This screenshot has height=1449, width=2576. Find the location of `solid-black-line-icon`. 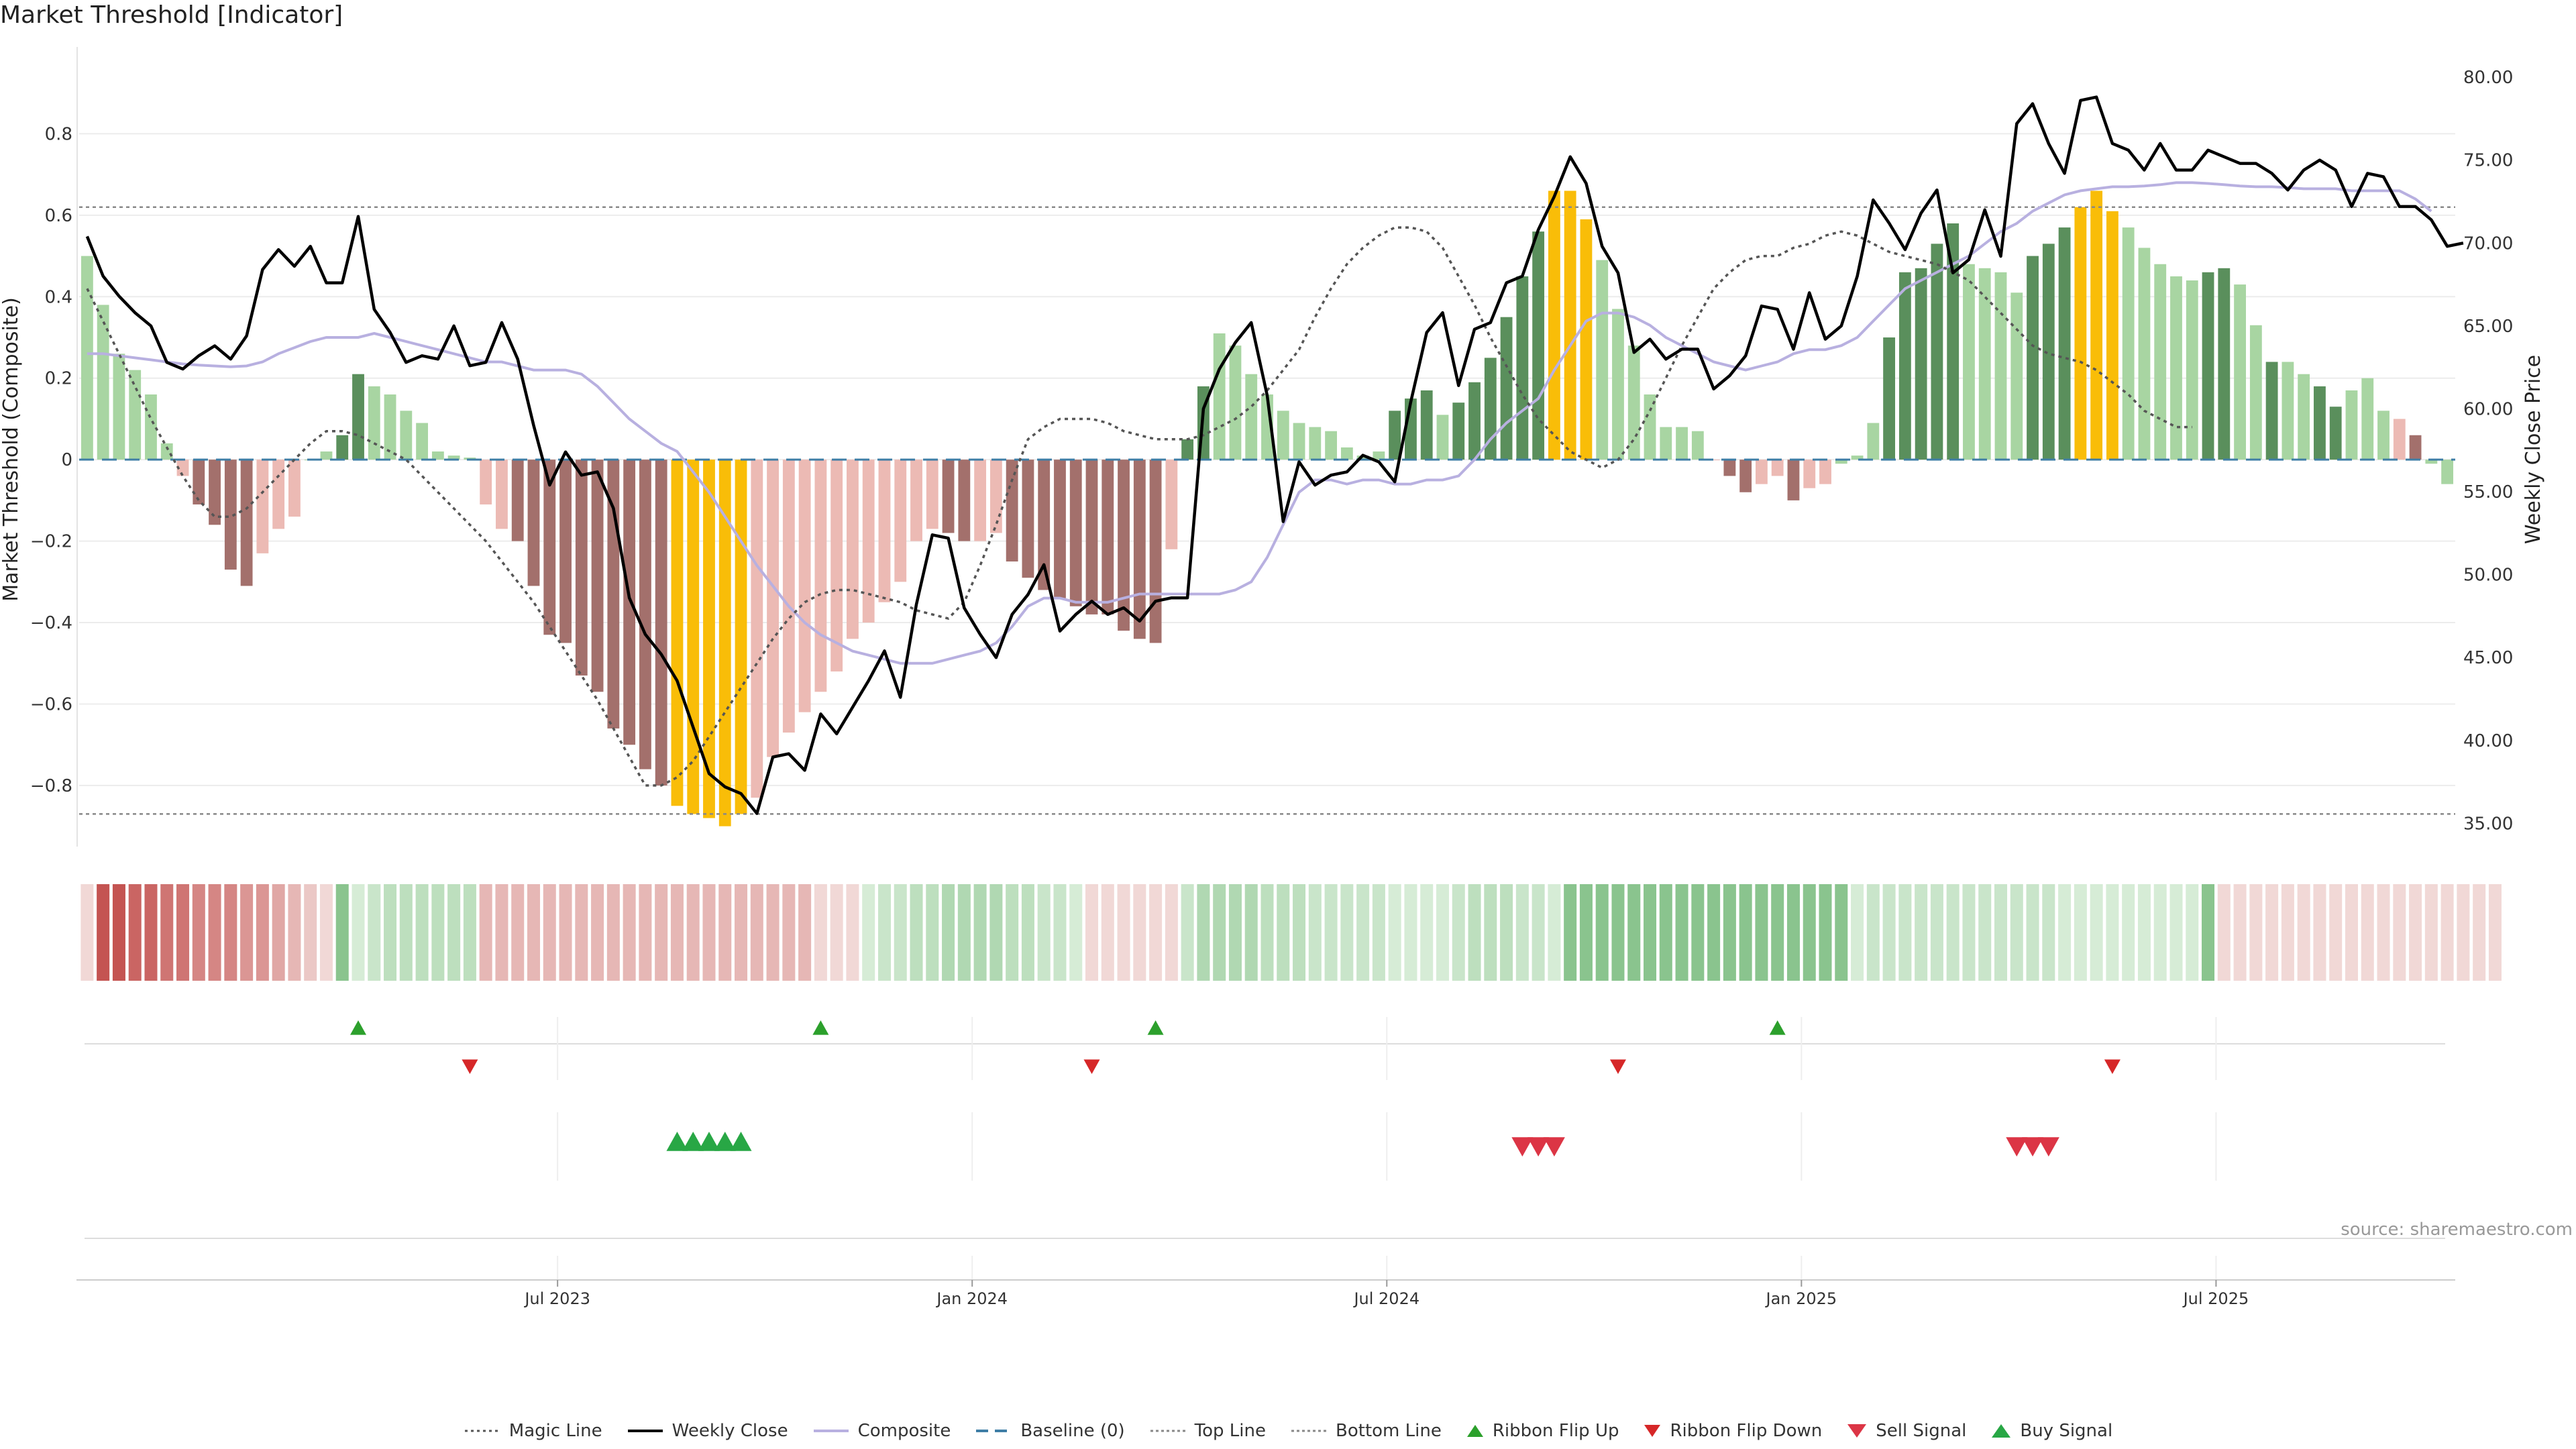

solid-black-line-icon is located at coordinates (645, 1431).